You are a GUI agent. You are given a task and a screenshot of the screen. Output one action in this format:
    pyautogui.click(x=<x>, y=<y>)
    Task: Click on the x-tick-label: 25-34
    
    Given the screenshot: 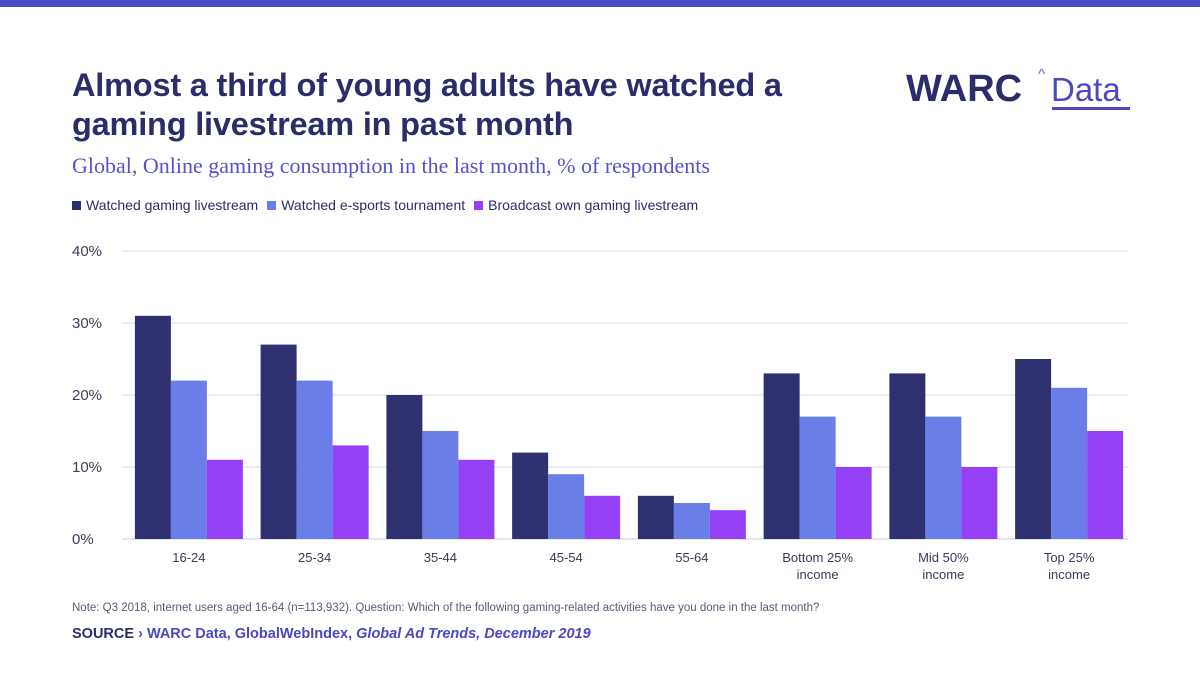 What is the action you would take?
    pyautogui.click(x=314, y=557)
    